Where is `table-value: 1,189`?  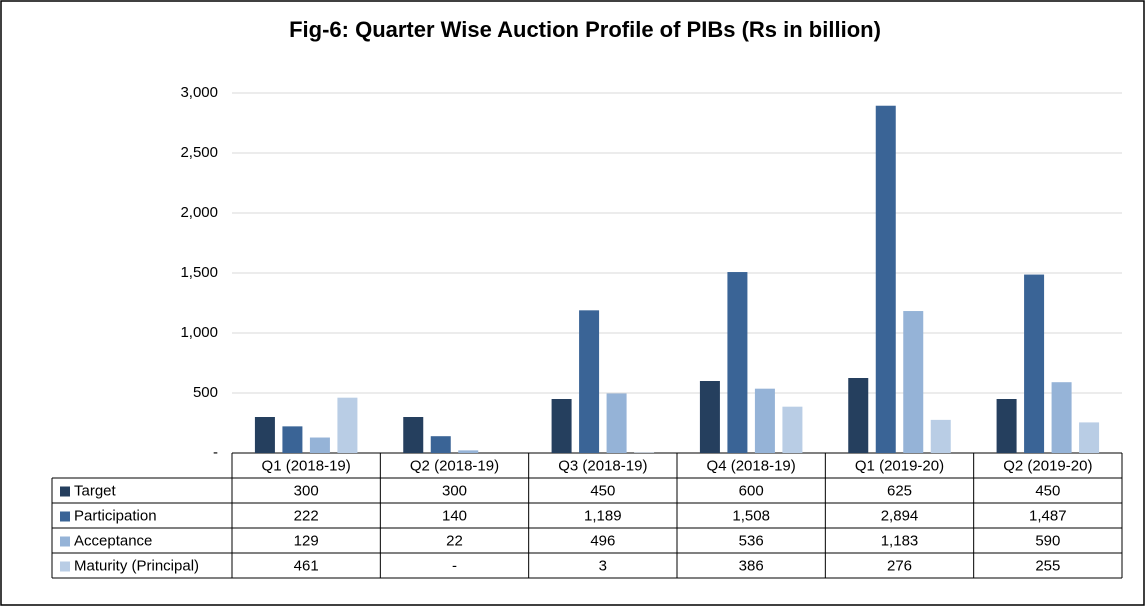 table-value: 1,189 is located at coordinates (603, 515).